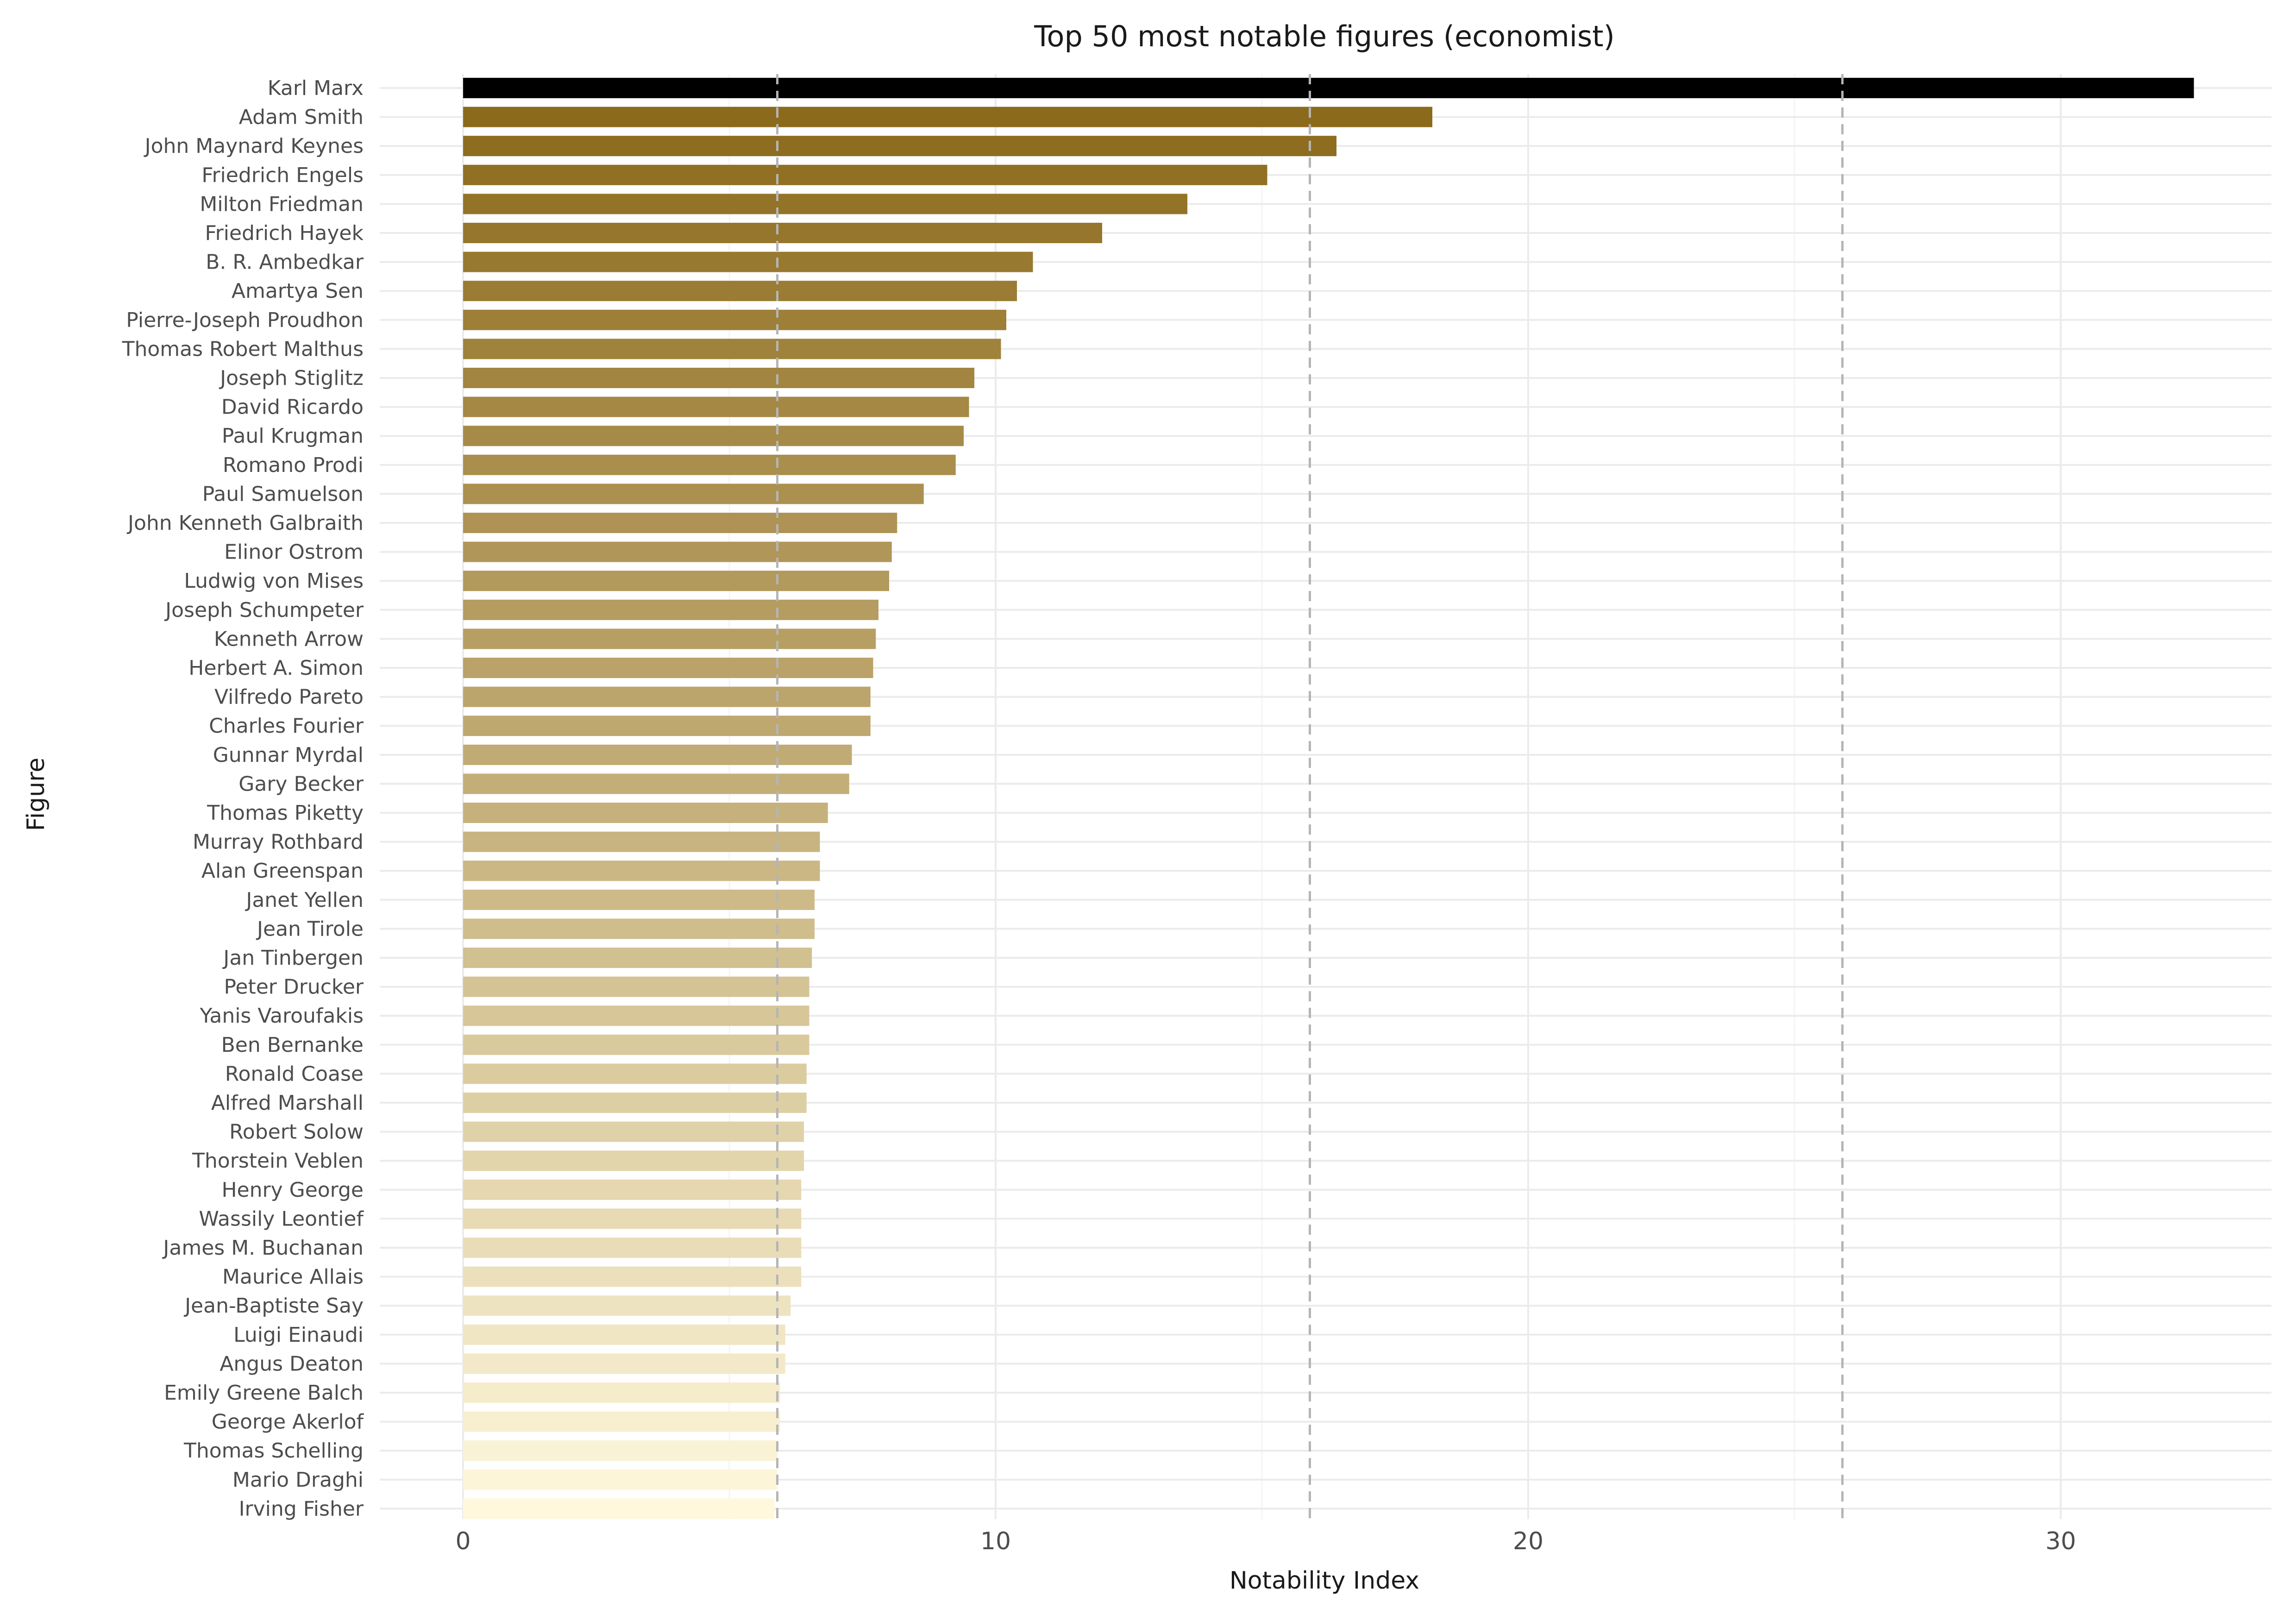 The image size is (2296, 1615). I want to click on category-label: Friedrich Engels, so click(282, 175).